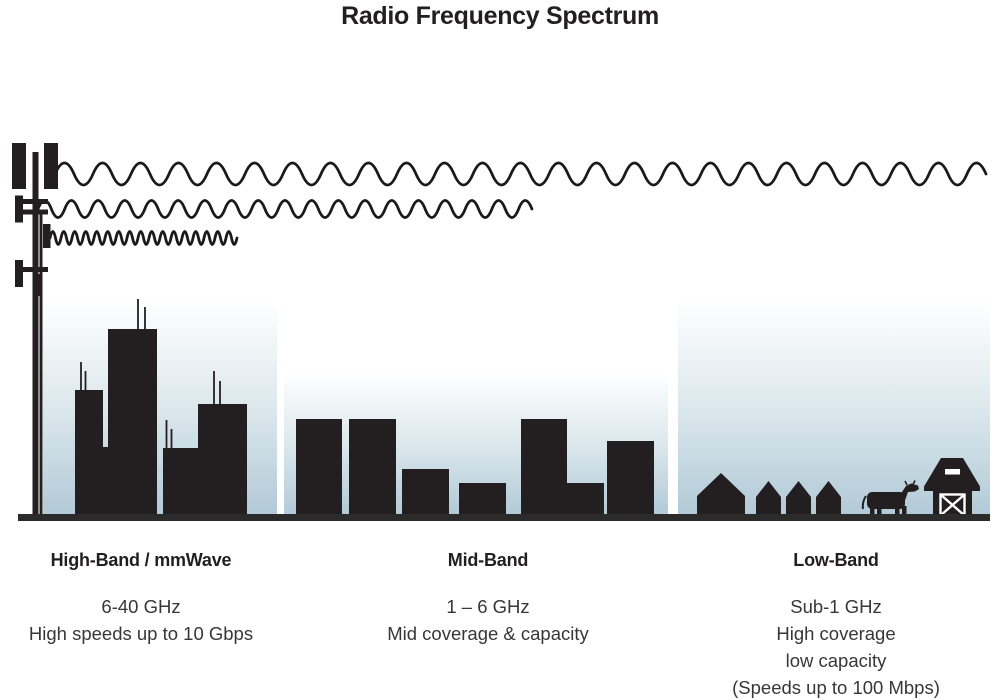  I want to click on cow-icon, so click(890, 499).